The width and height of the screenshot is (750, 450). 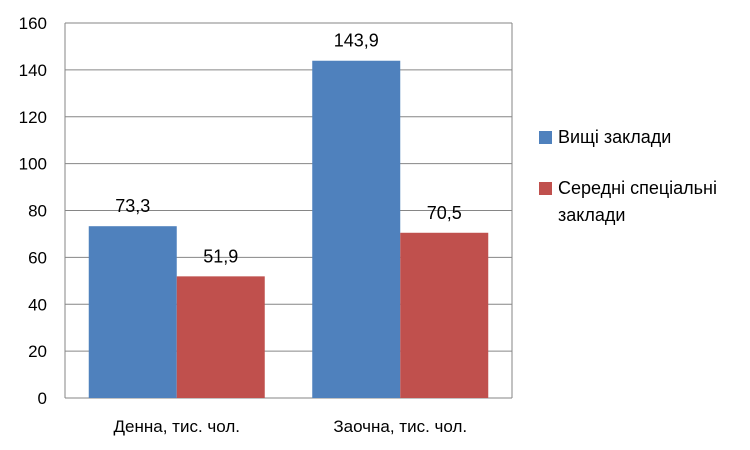 What do you see at coordinates (132, 206) in the screenshot?
I see `data-label: 73,3` at bounding box center [132, 206].